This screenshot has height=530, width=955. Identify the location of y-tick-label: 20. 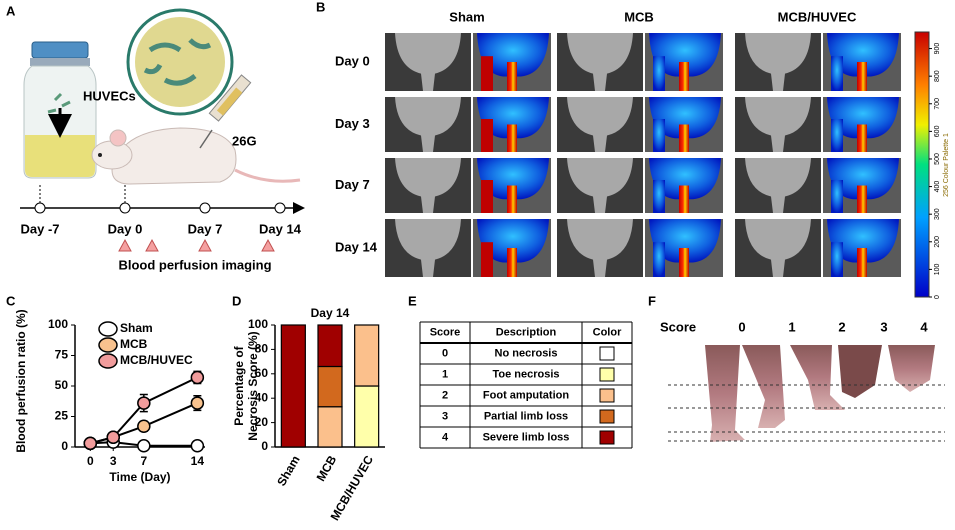
(262, 422).